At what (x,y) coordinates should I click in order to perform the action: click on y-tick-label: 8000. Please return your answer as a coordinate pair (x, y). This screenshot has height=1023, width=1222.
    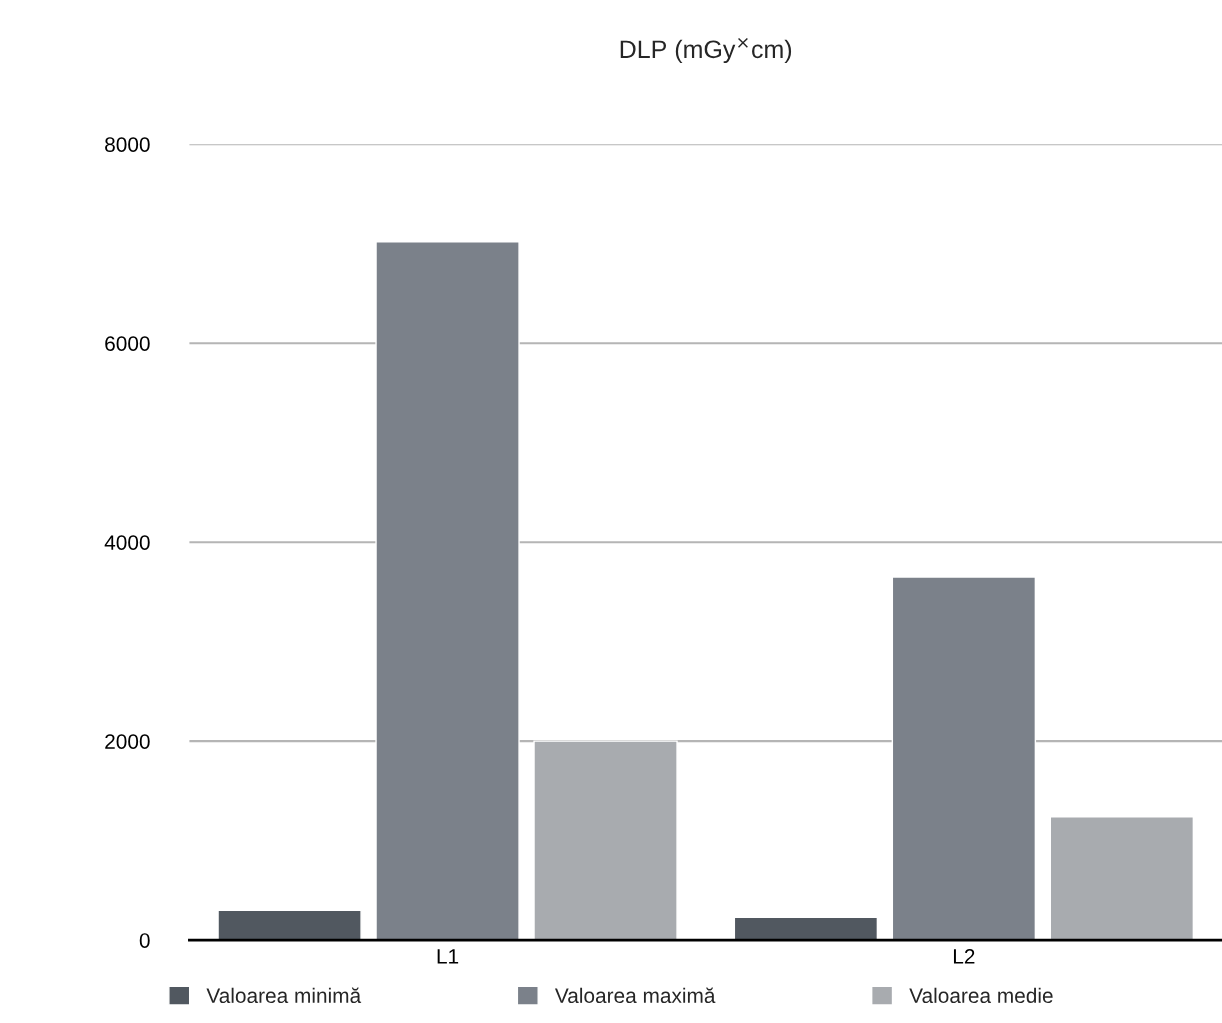
    Looking at the image, I should click on (127, 144).